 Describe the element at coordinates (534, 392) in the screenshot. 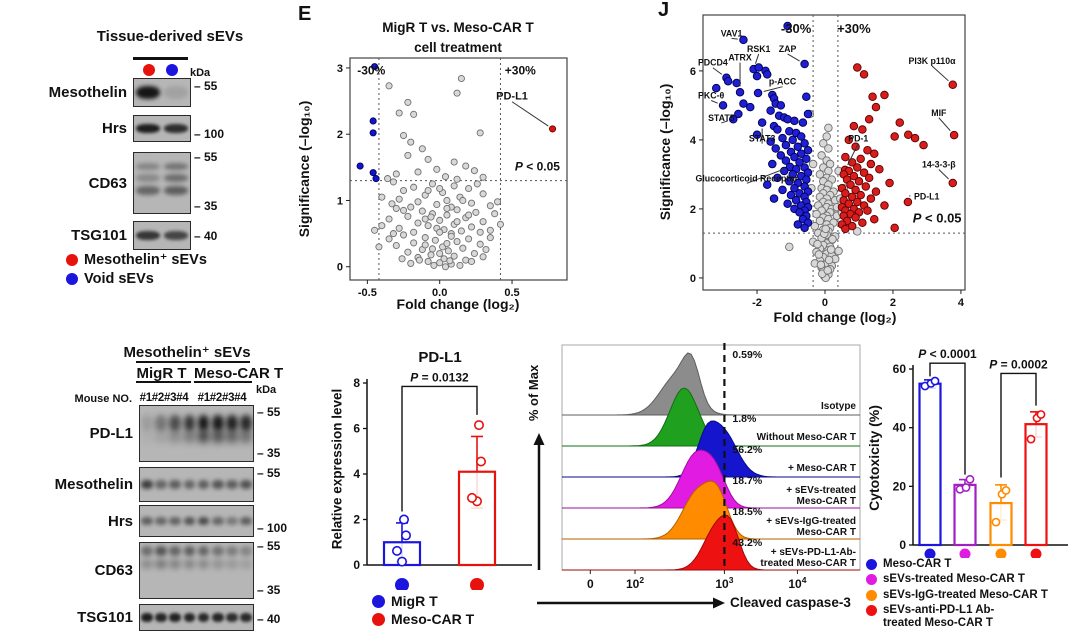

I see `y-axis-label: % of Max` at that location.